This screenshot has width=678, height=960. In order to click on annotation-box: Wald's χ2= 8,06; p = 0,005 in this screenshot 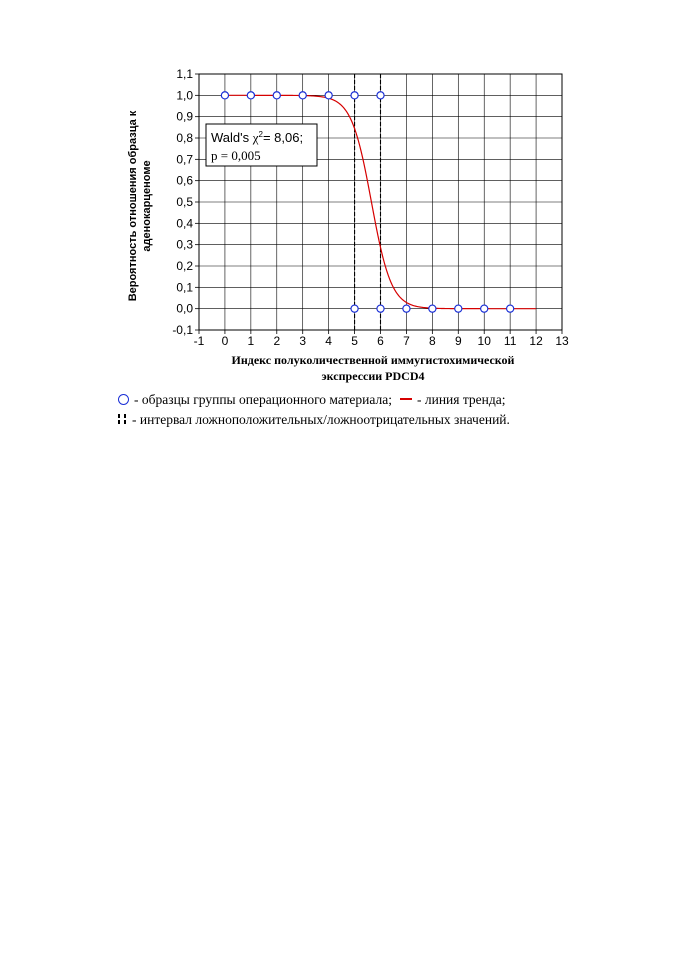, I will do `click(261, 145)`.